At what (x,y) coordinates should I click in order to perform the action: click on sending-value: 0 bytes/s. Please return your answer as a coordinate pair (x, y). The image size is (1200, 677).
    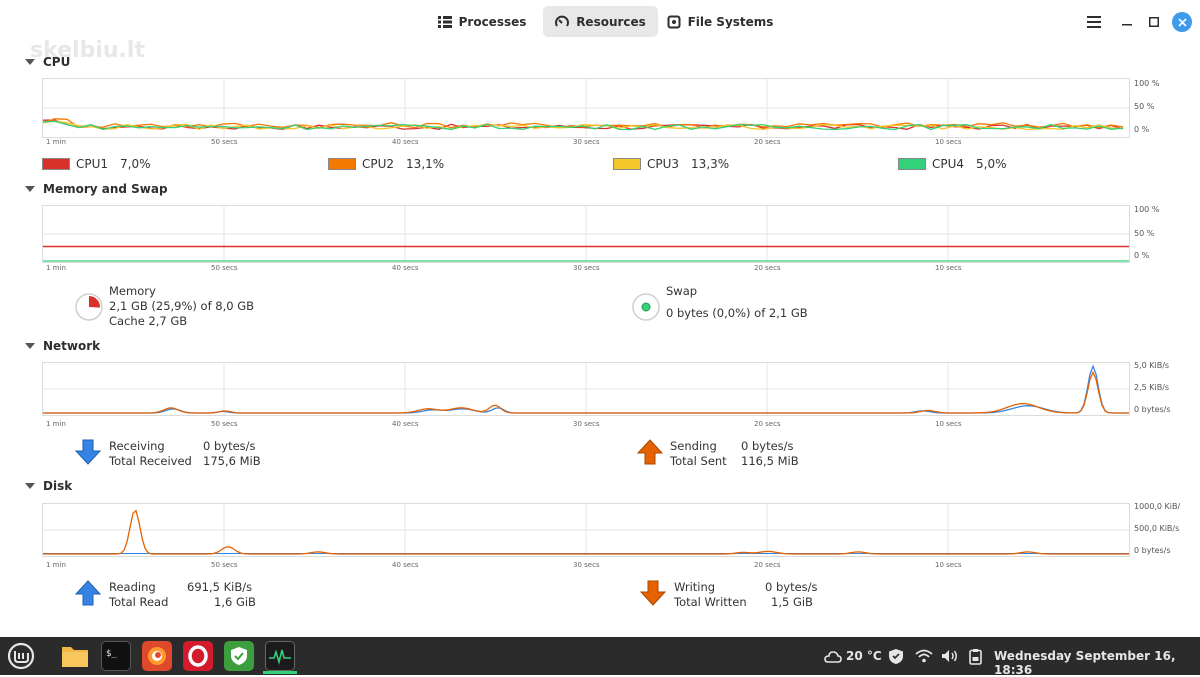
    Looking at the image, I should click on (767, 446).